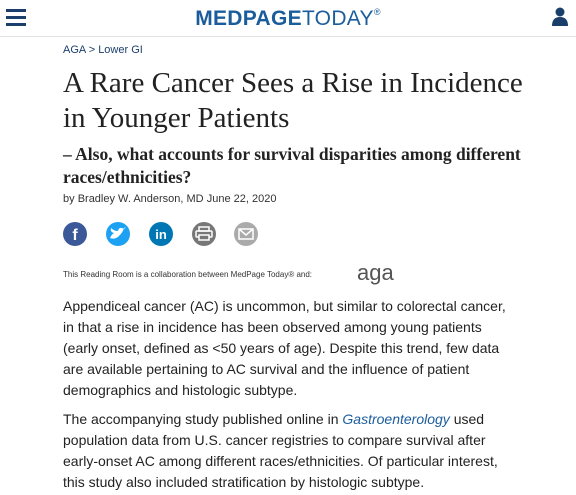  Describe the element at coordinates (560, 17) in the screenshot. I see `user-button` at that location.